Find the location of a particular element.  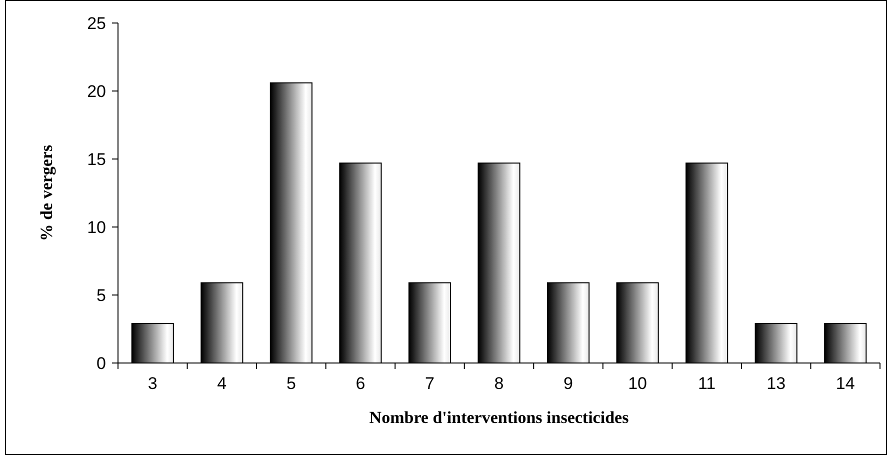

y-axis-title: % de vergers is located at coordinates (46, 193).